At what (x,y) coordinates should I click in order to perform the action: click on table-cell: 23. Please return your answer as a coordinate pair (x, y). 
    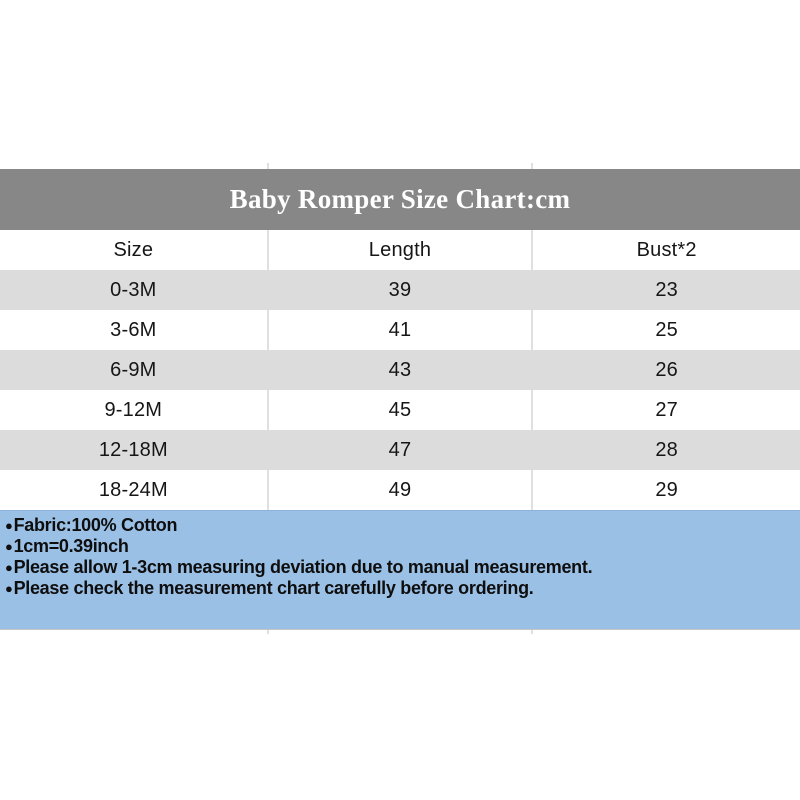
    Looking at the image, I should click on (666, 289).